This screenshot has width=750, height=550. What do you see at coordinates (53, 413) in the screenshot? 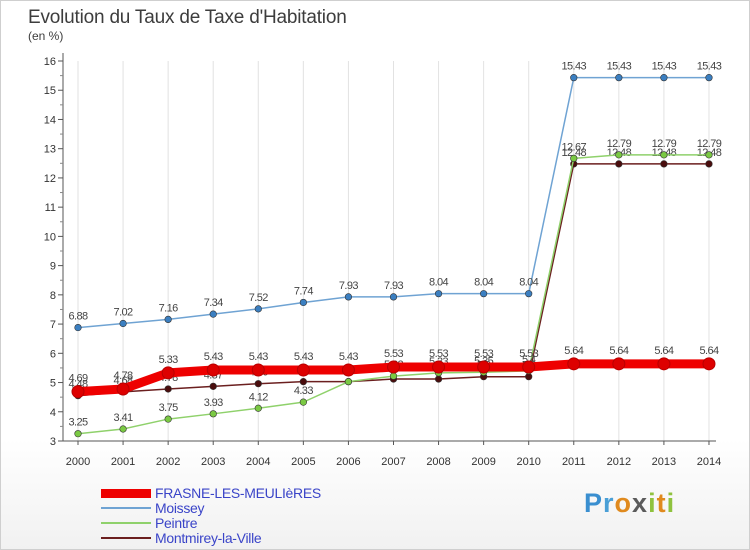
I see `y-tick-label: 4` at bounding box center [53, 413].